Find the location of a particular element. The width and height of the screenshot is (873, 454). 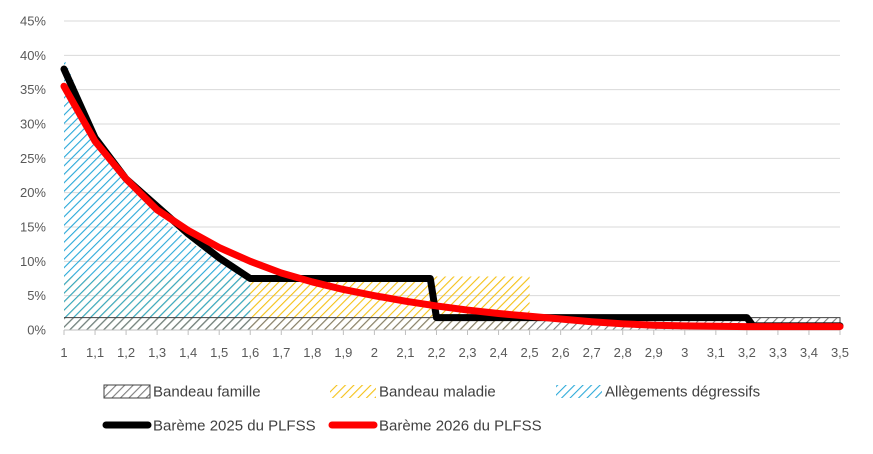

x-tick-label: 2,1 is located at coordinates (405, 352).